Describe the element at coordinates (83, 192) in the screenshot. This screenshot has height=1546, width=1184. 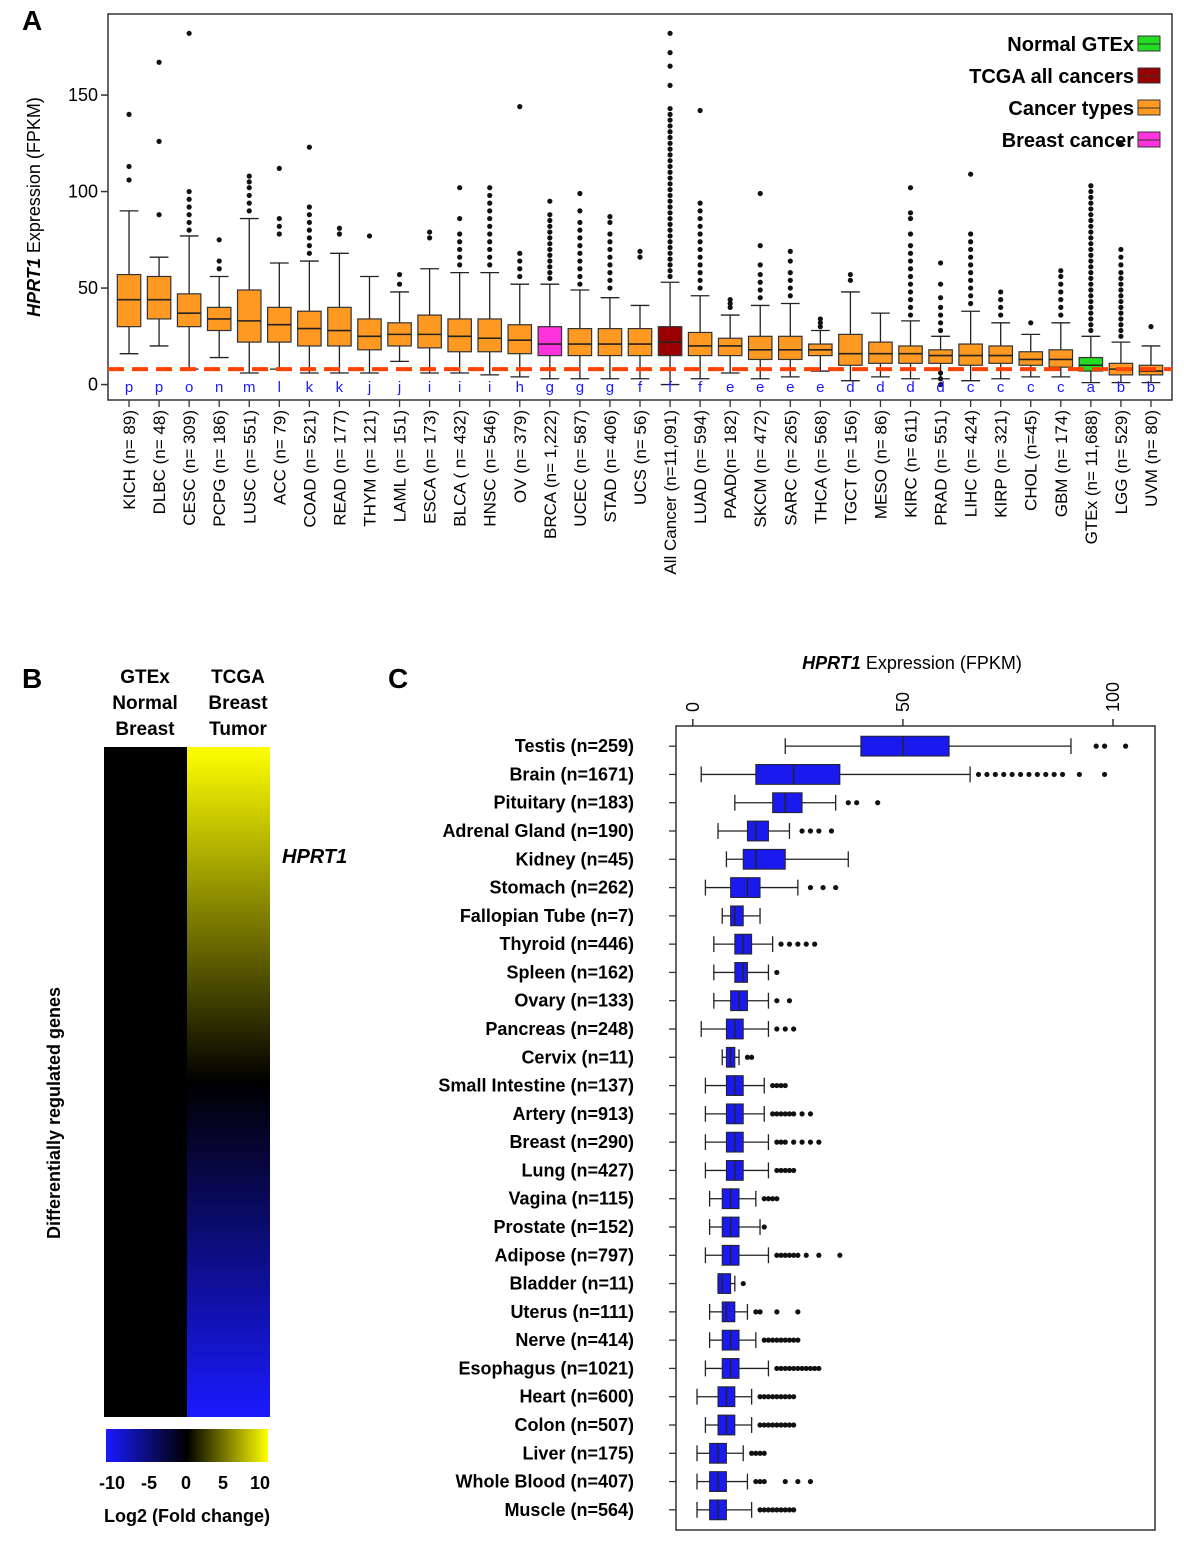
I see `y-tick-label: 100` at that location.